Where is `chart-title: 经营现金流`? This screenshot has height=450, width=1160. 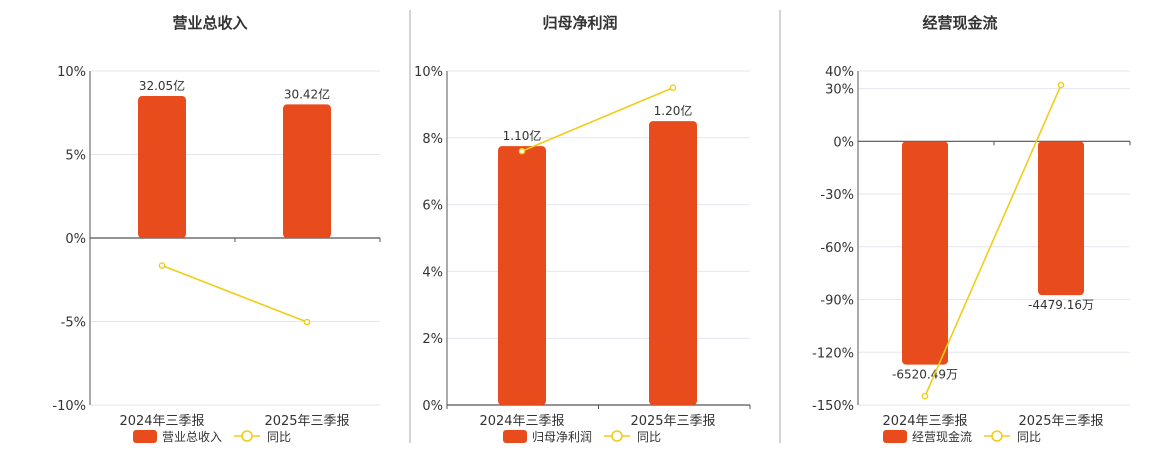
chart-title: 经营现金流 is located at coordinates (959, 23).